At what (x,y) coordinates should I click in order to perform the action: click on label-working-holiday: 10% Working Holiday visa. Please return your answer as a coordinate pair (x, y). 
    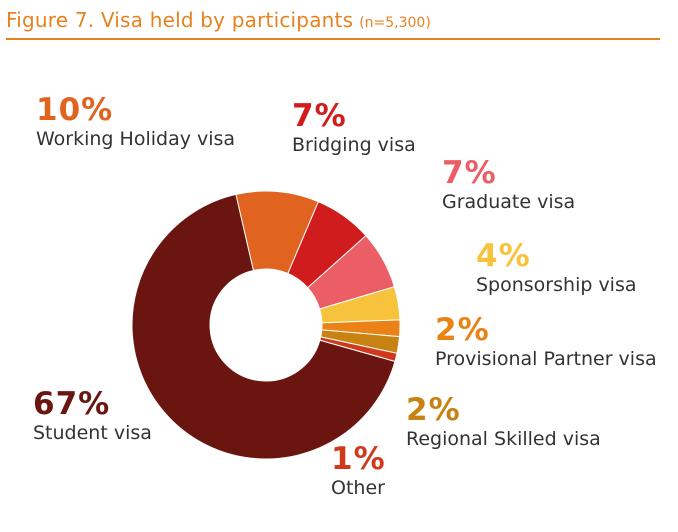
    Looking at the image, I should click on (135, 122).